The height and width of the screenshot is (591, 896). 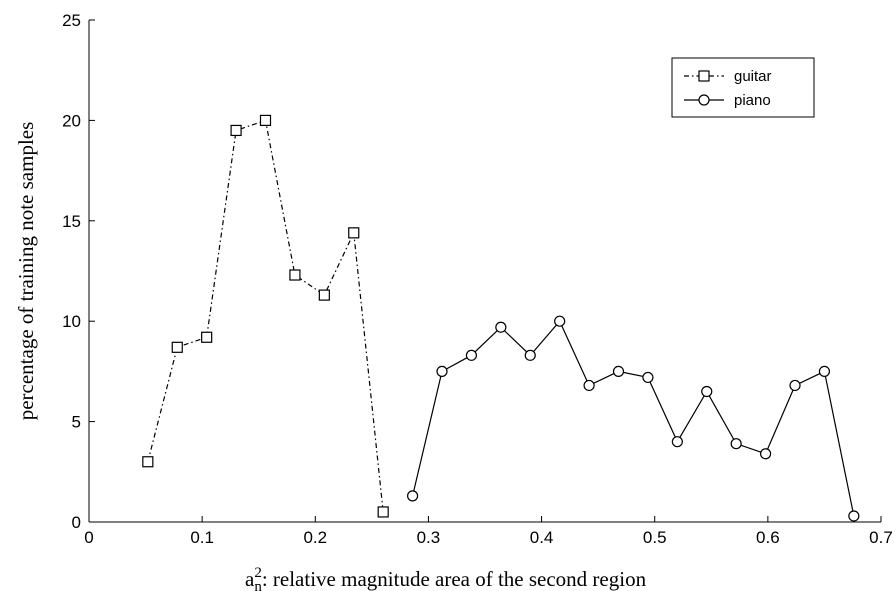 I want to click on legend-box, so click(x=743, y=87).